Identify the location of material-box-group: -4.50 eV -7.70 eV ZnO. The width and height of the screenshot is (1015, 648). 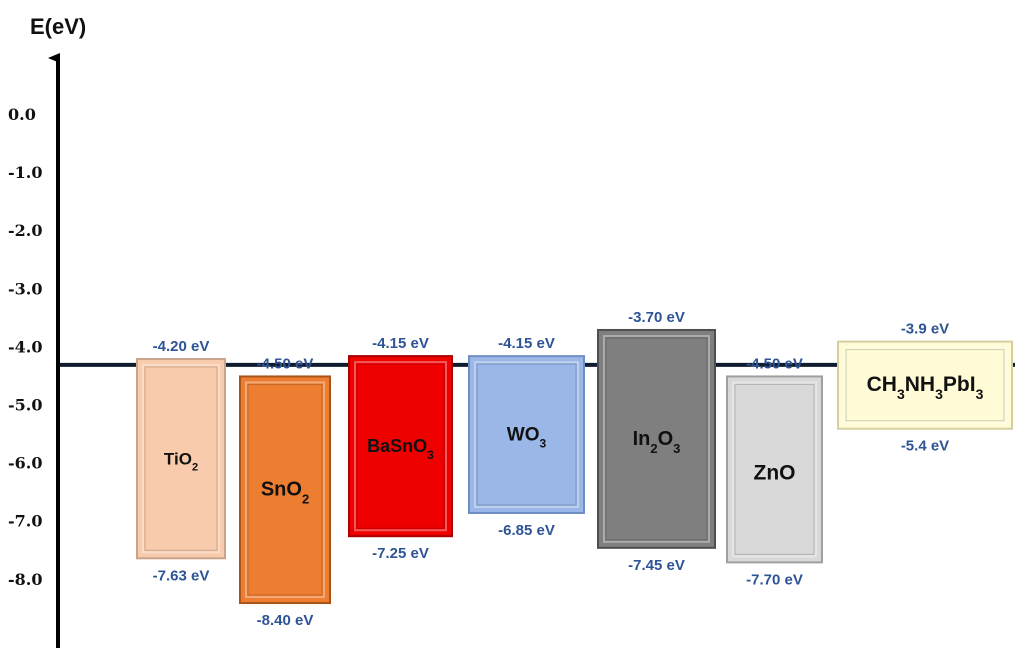
(774, 471).